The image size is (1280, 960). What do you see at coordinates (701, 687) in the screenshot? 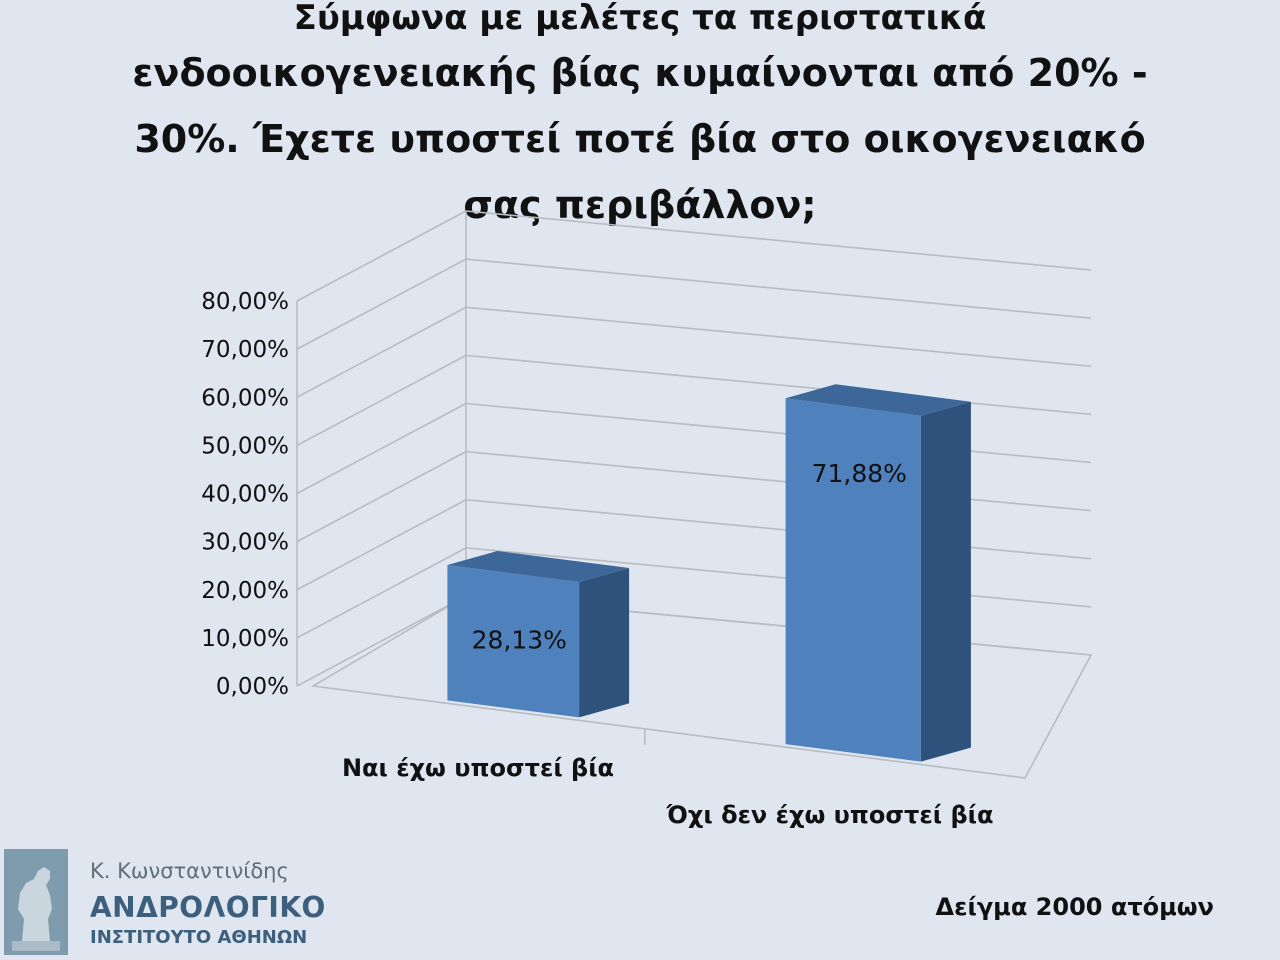
I see `chart-floor` at bounding box center [701, 687].